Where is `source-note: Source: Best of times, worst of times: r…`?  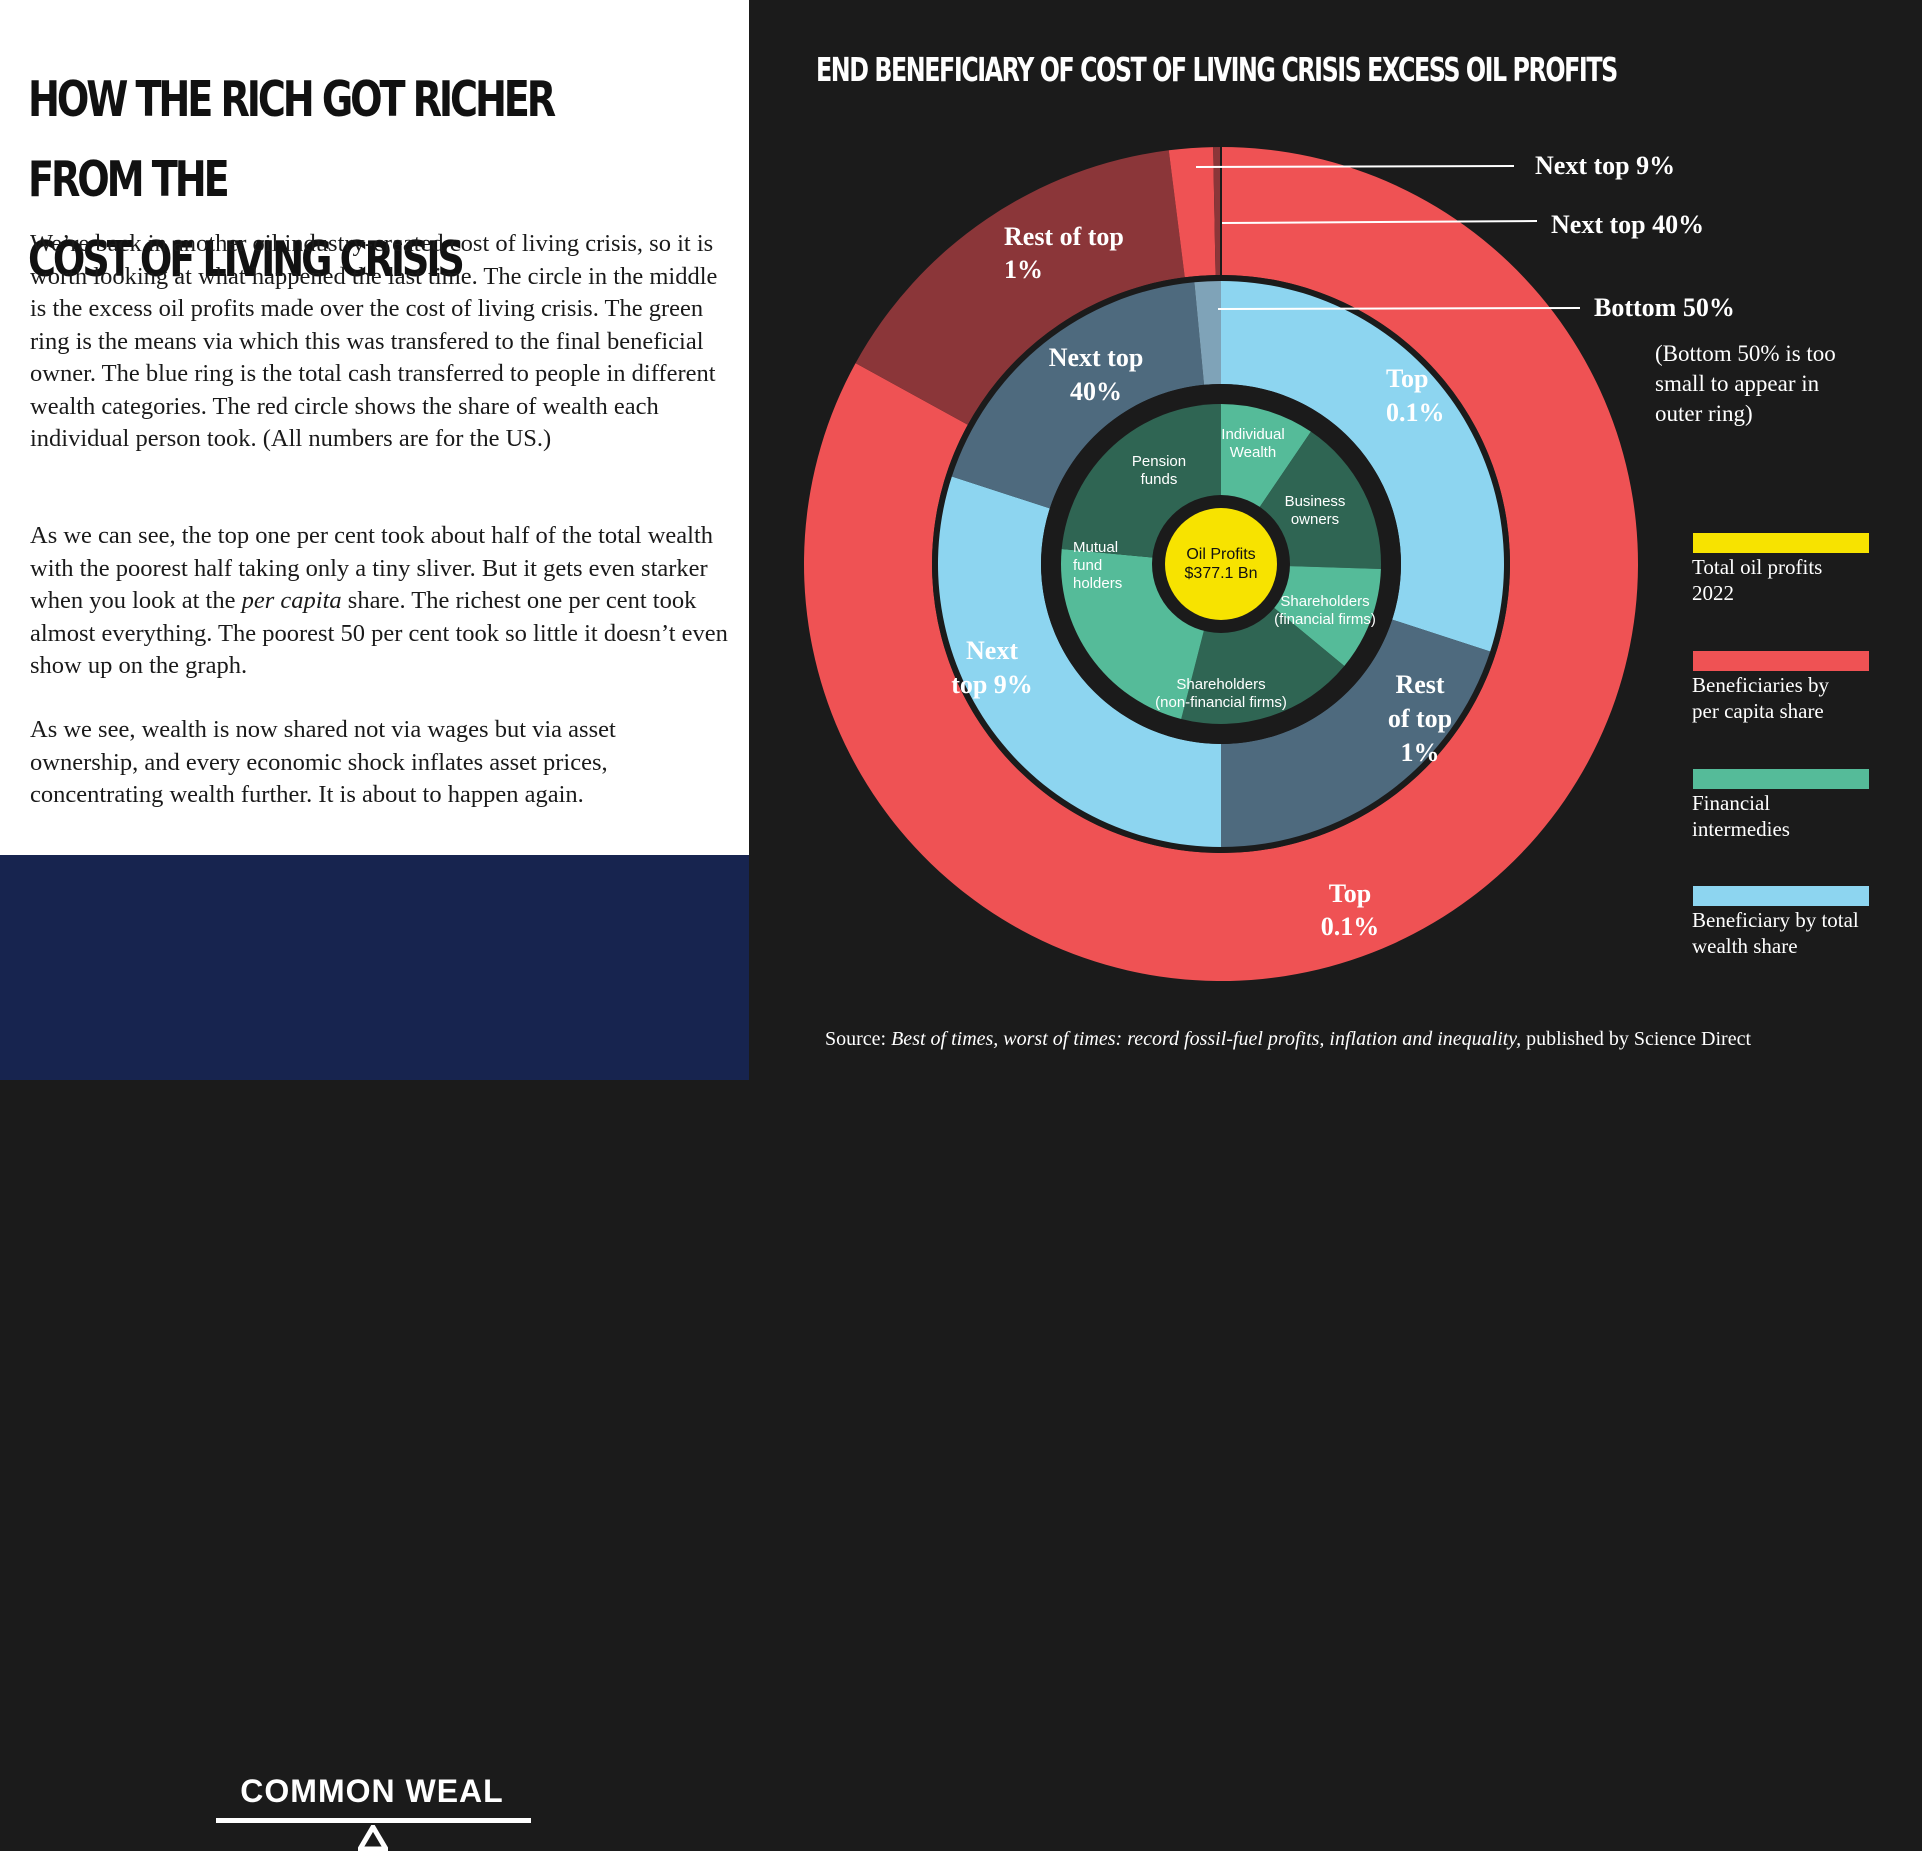
source-note: Source: Best of times, worst of times: r… is located at coordinates (1288, 1039).